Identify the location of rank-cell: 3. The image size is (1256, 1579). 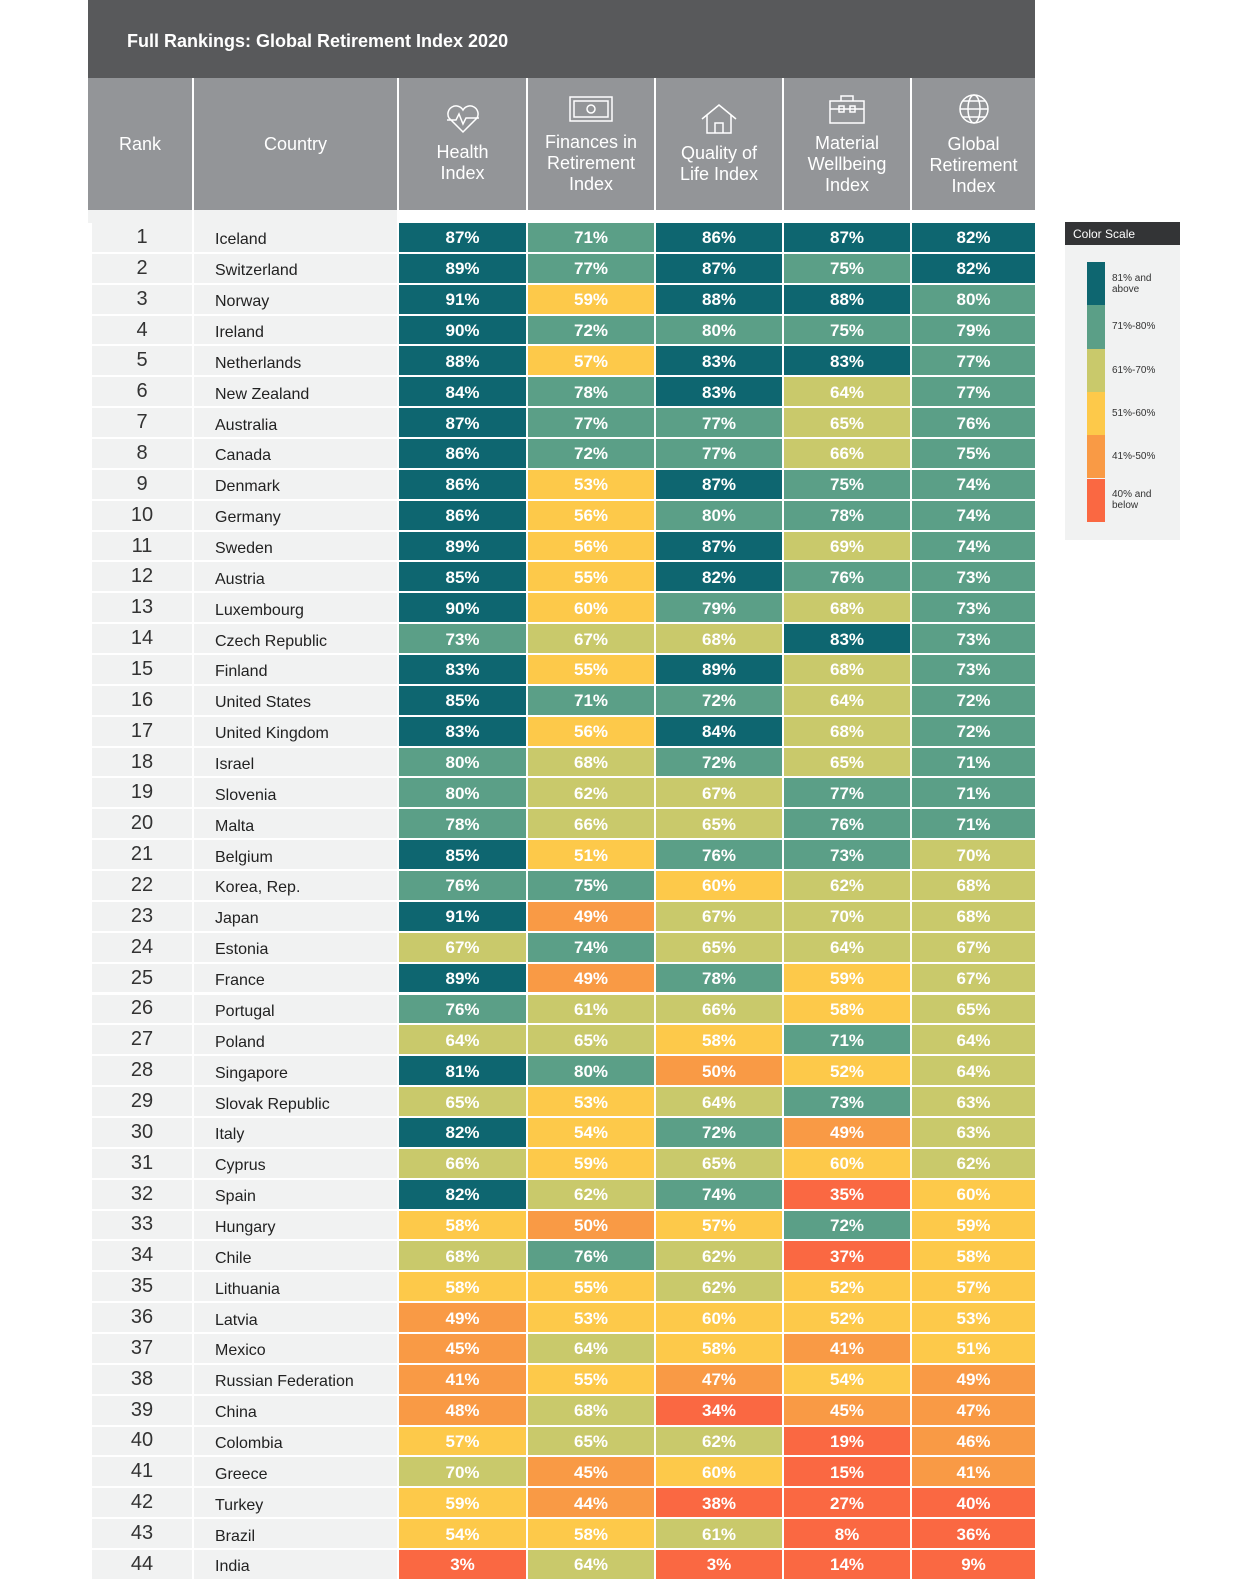
(142, 299).